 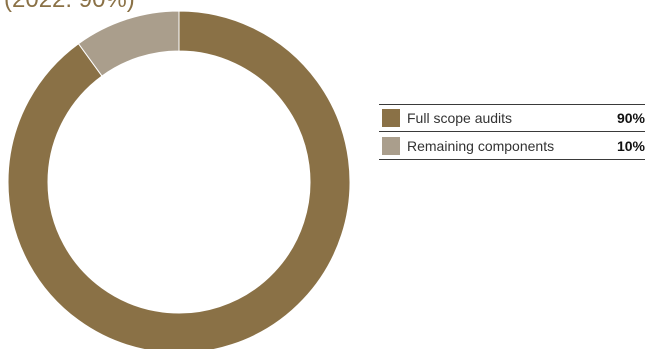 What do you see at coordinates (630, 118) in the screenshot?
I see `legend-value: 90%` at bounding box center [630, 118].